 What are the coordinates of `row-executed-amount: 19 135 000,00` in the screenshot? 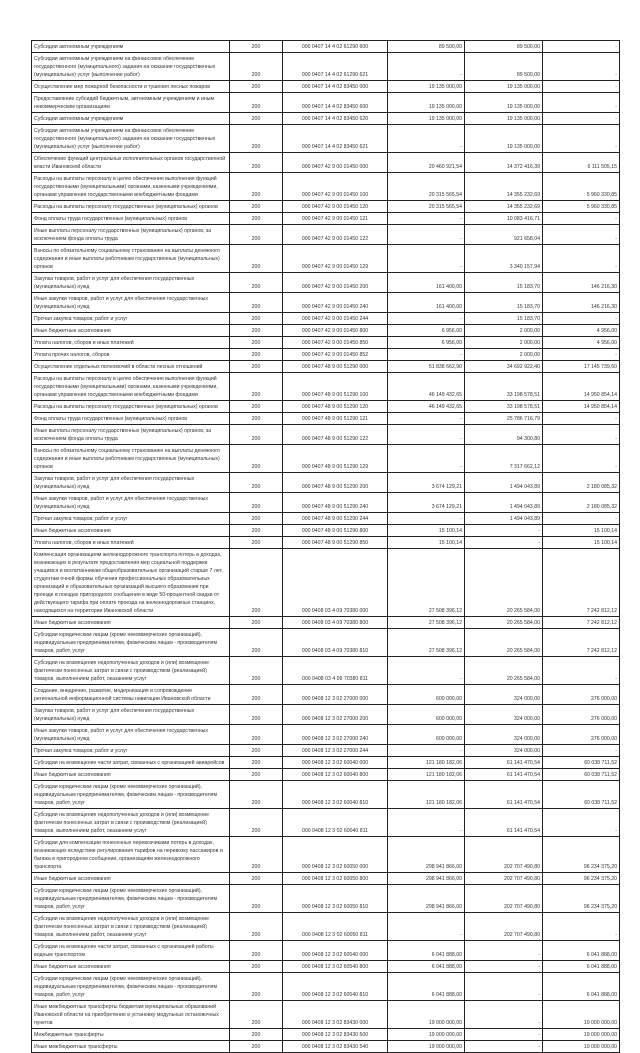 It's located at (503, 118).